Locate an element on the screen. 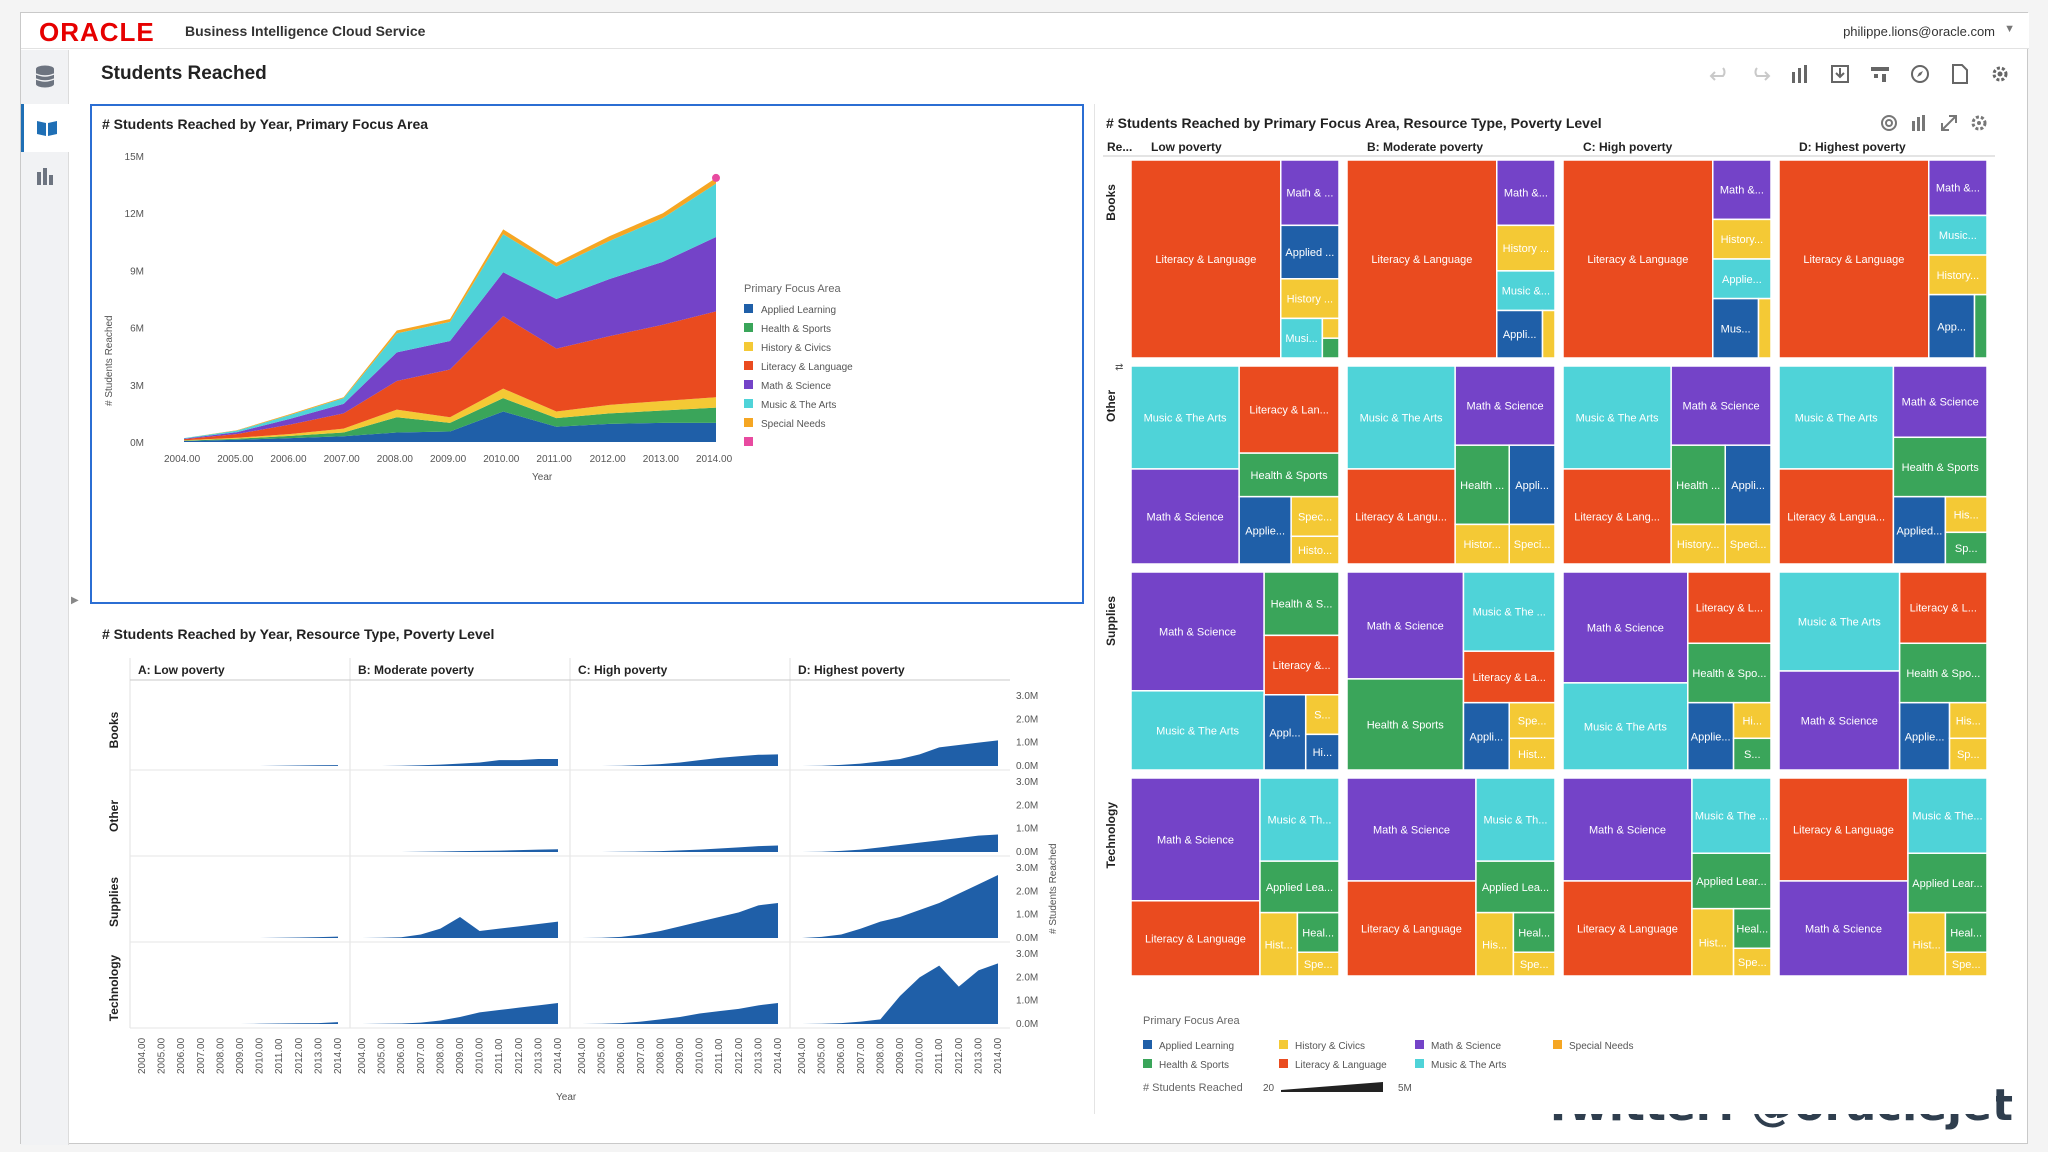 This screenshot has width=2048, height=1152. row-header: Technology is located at coordinates (1111, 835).